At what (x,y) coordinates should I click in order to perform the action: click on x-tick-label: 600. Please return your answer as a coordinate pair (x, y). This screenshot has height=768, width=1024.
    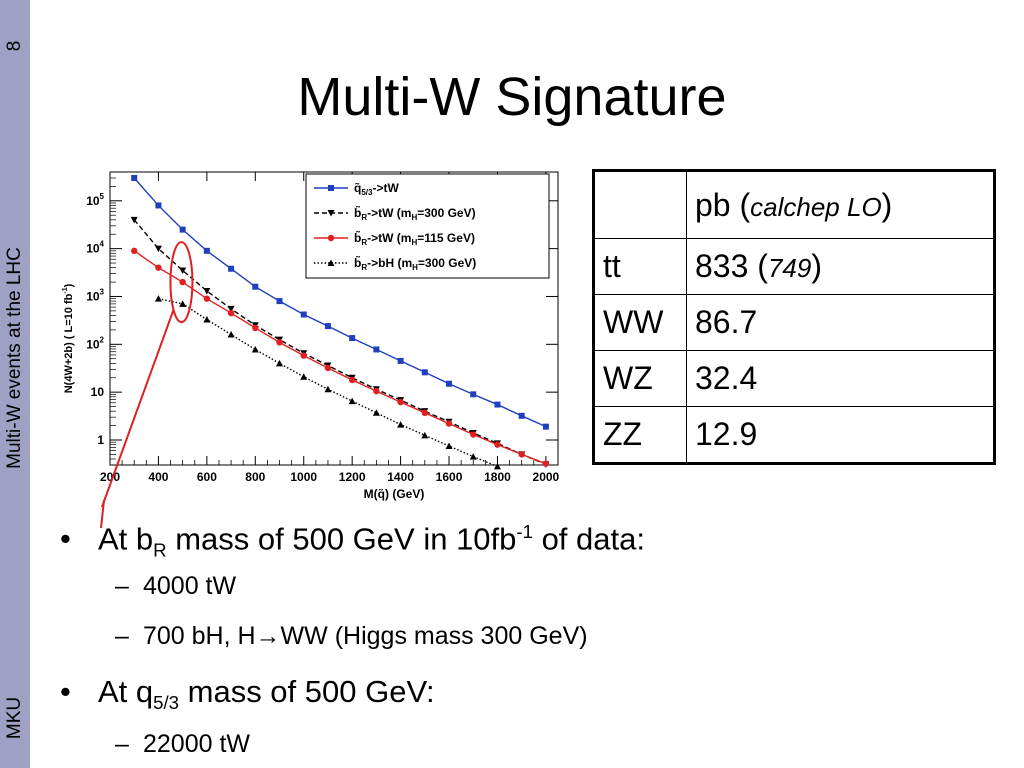
    Looking at the image, I should click on (207, 477).